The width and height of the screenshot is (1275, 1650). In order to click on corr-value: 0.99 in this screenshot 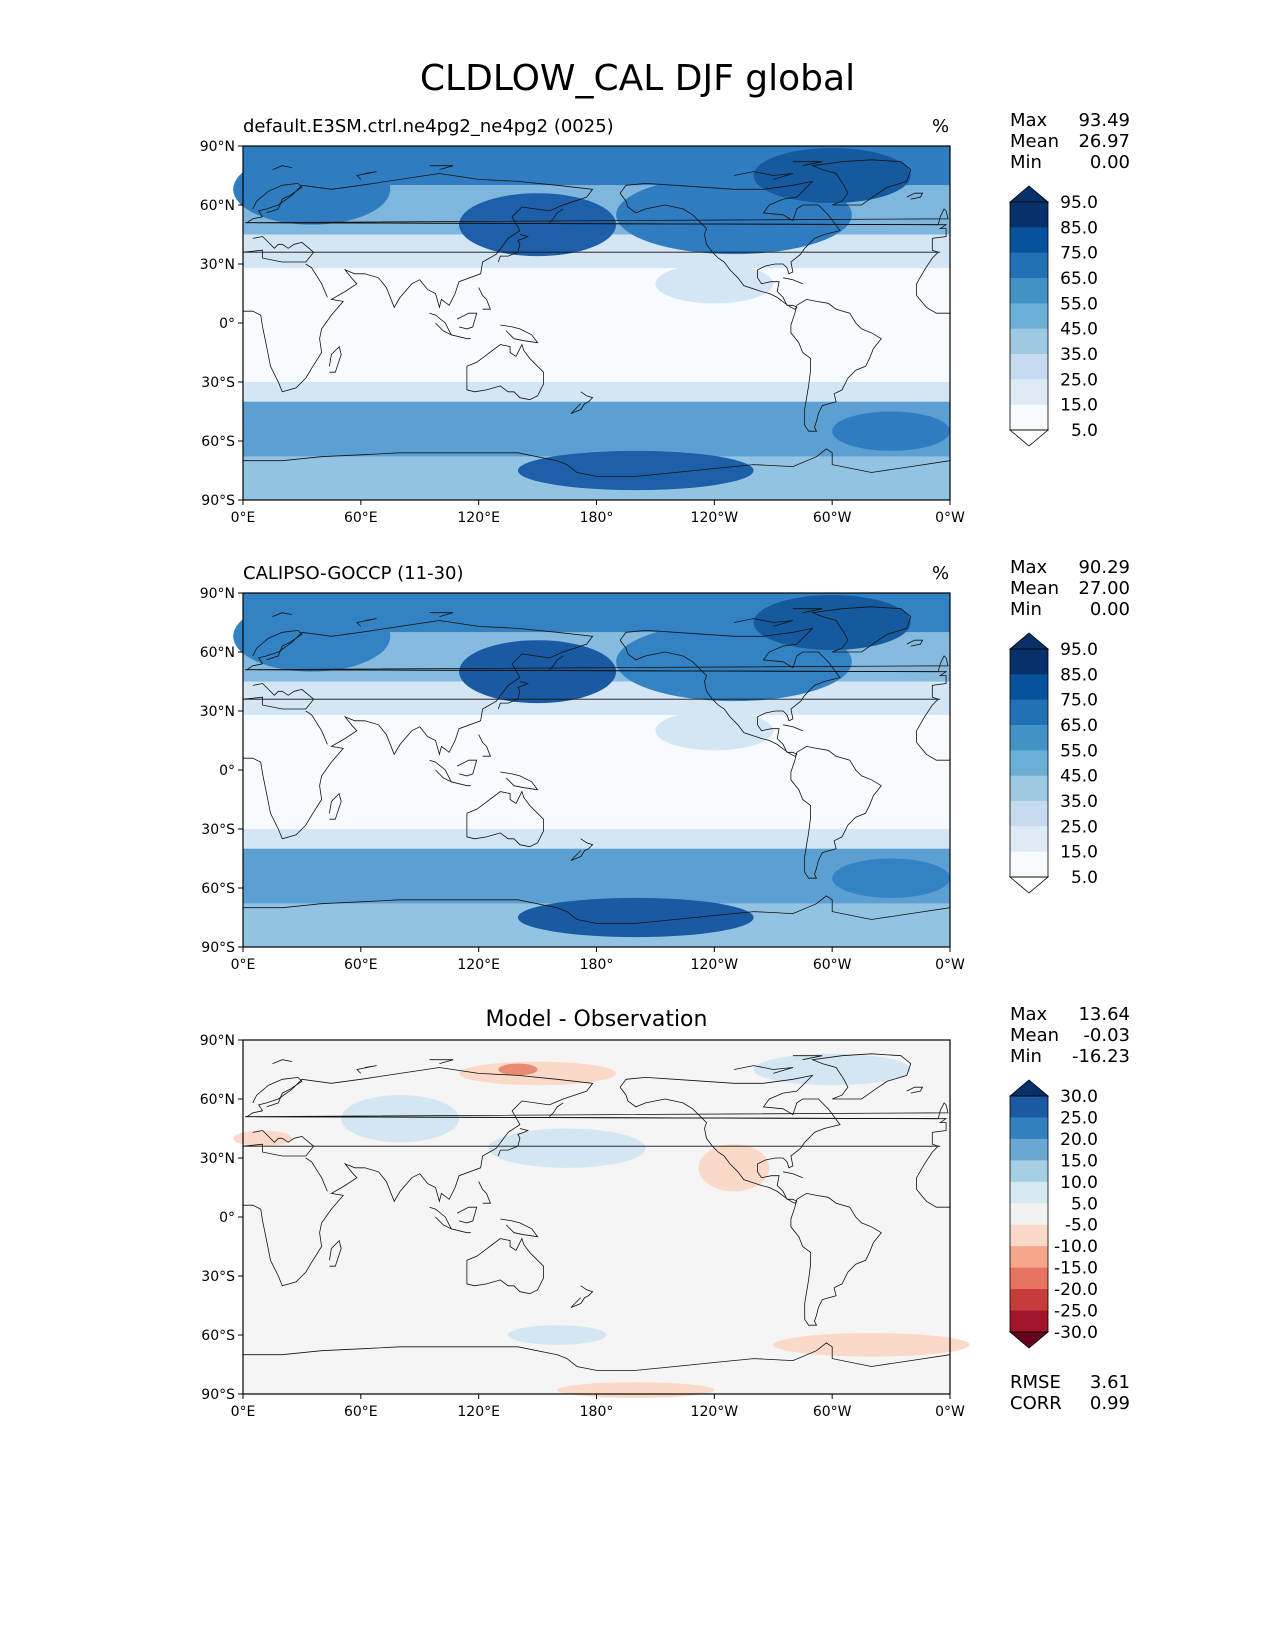, I will do `click(1109, 1403)`.